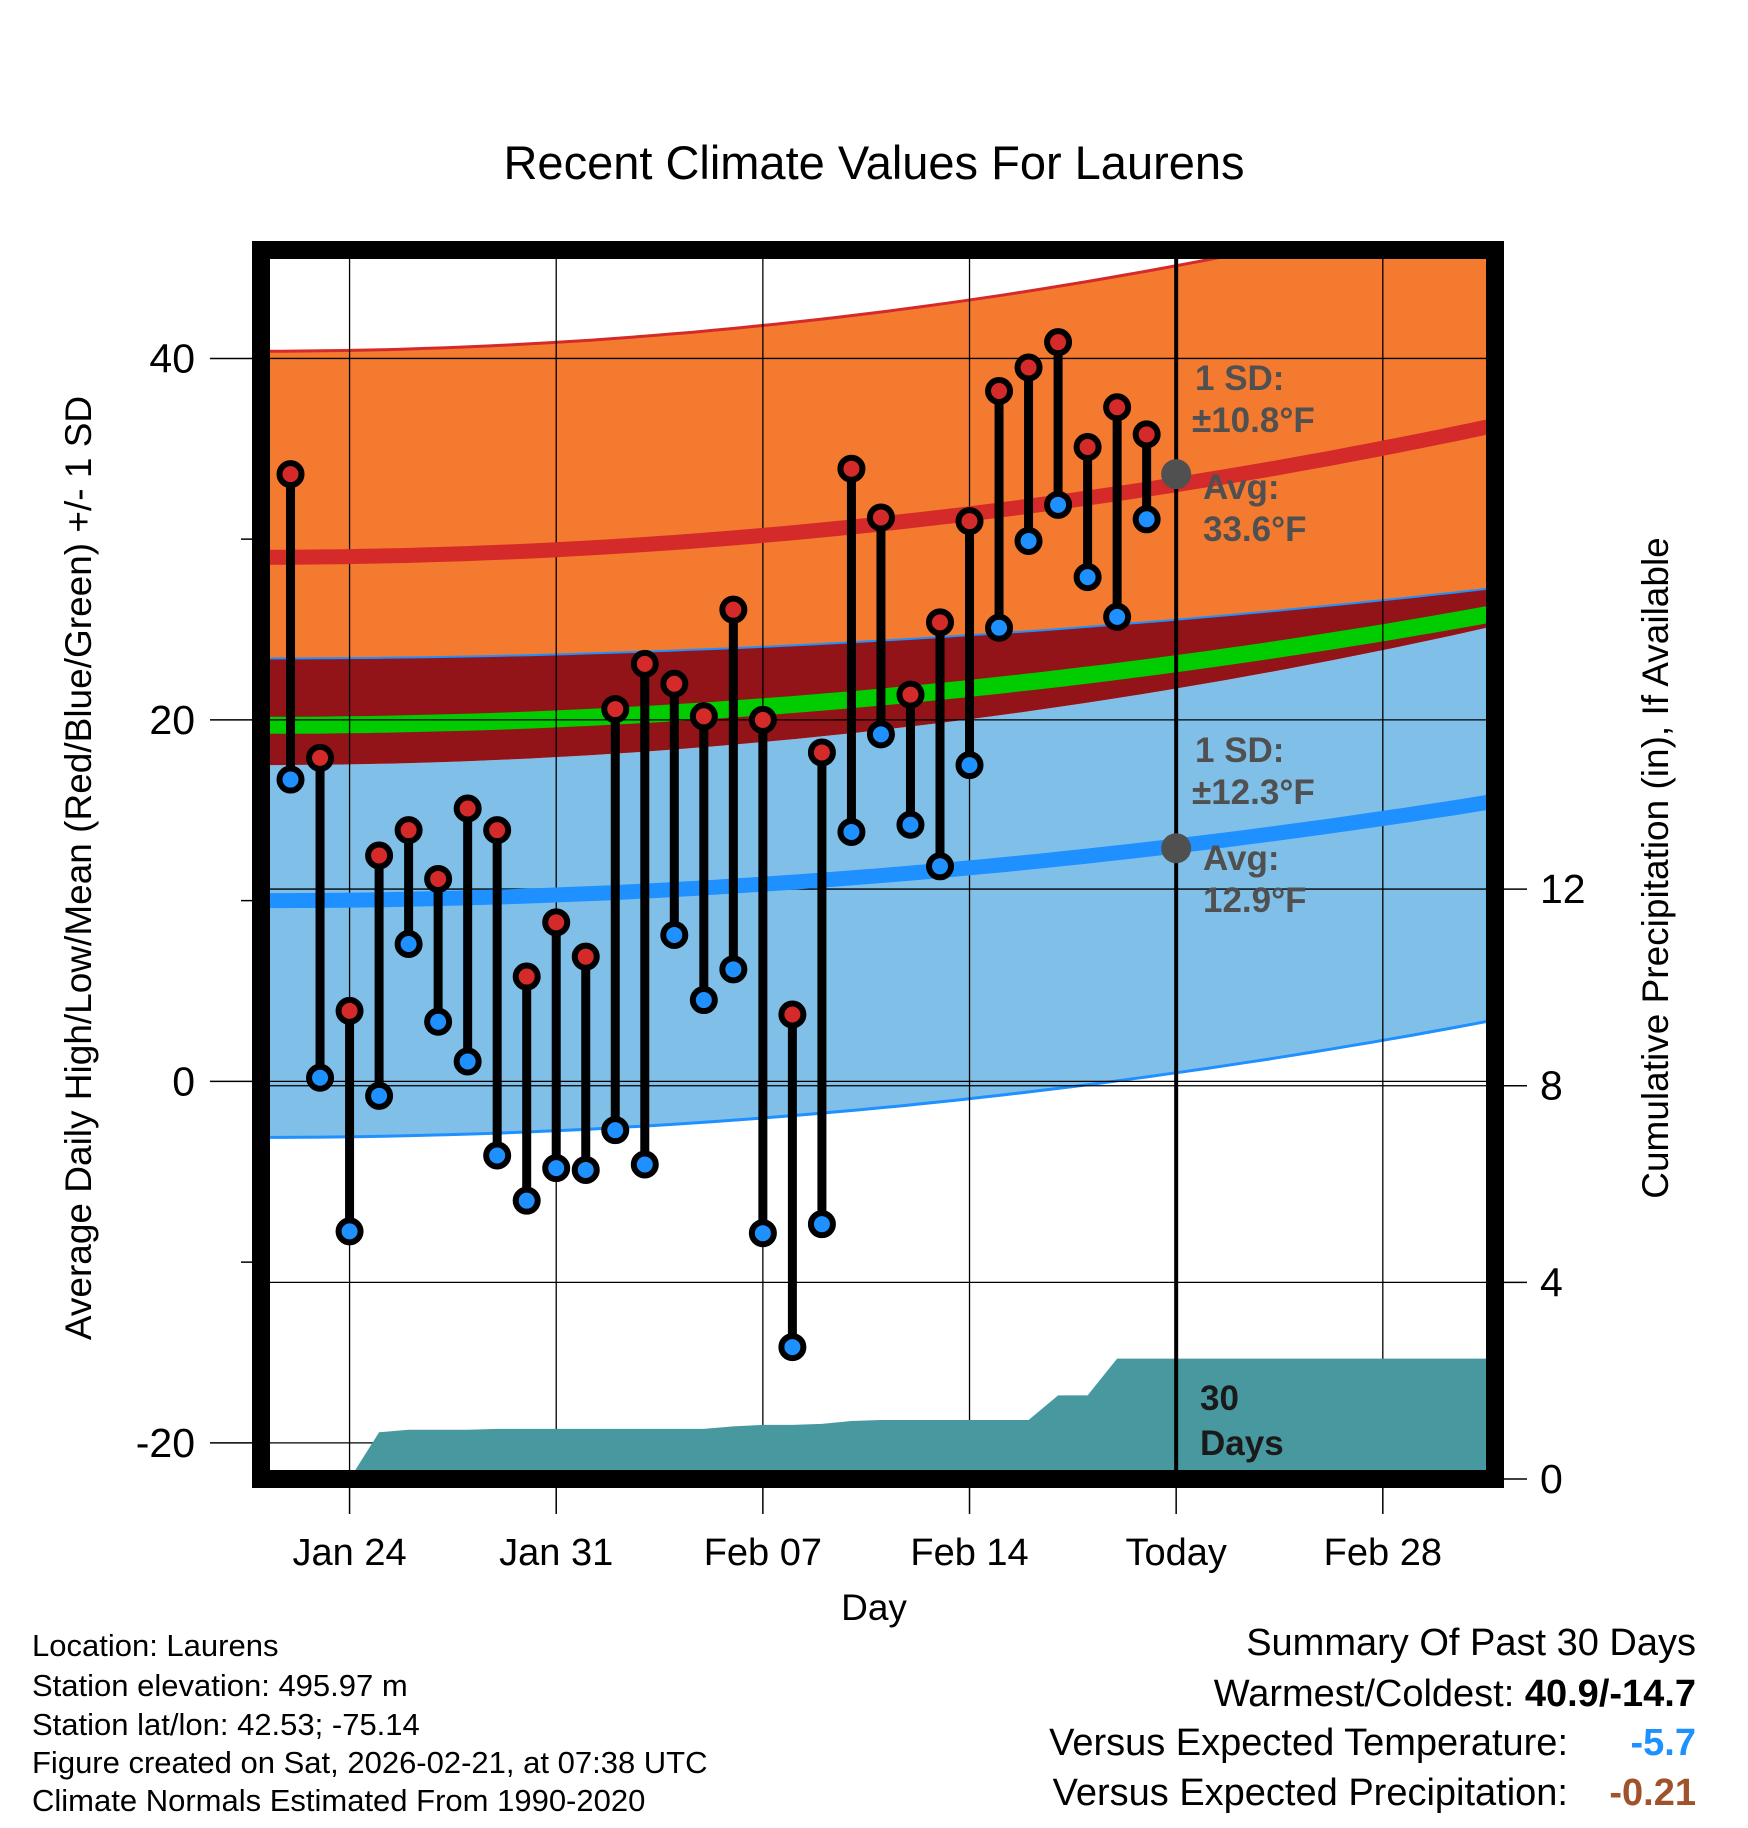  Describe the element at coordinates (878, 1078) in the screenshot. I see `low-lower-edge` at that location.